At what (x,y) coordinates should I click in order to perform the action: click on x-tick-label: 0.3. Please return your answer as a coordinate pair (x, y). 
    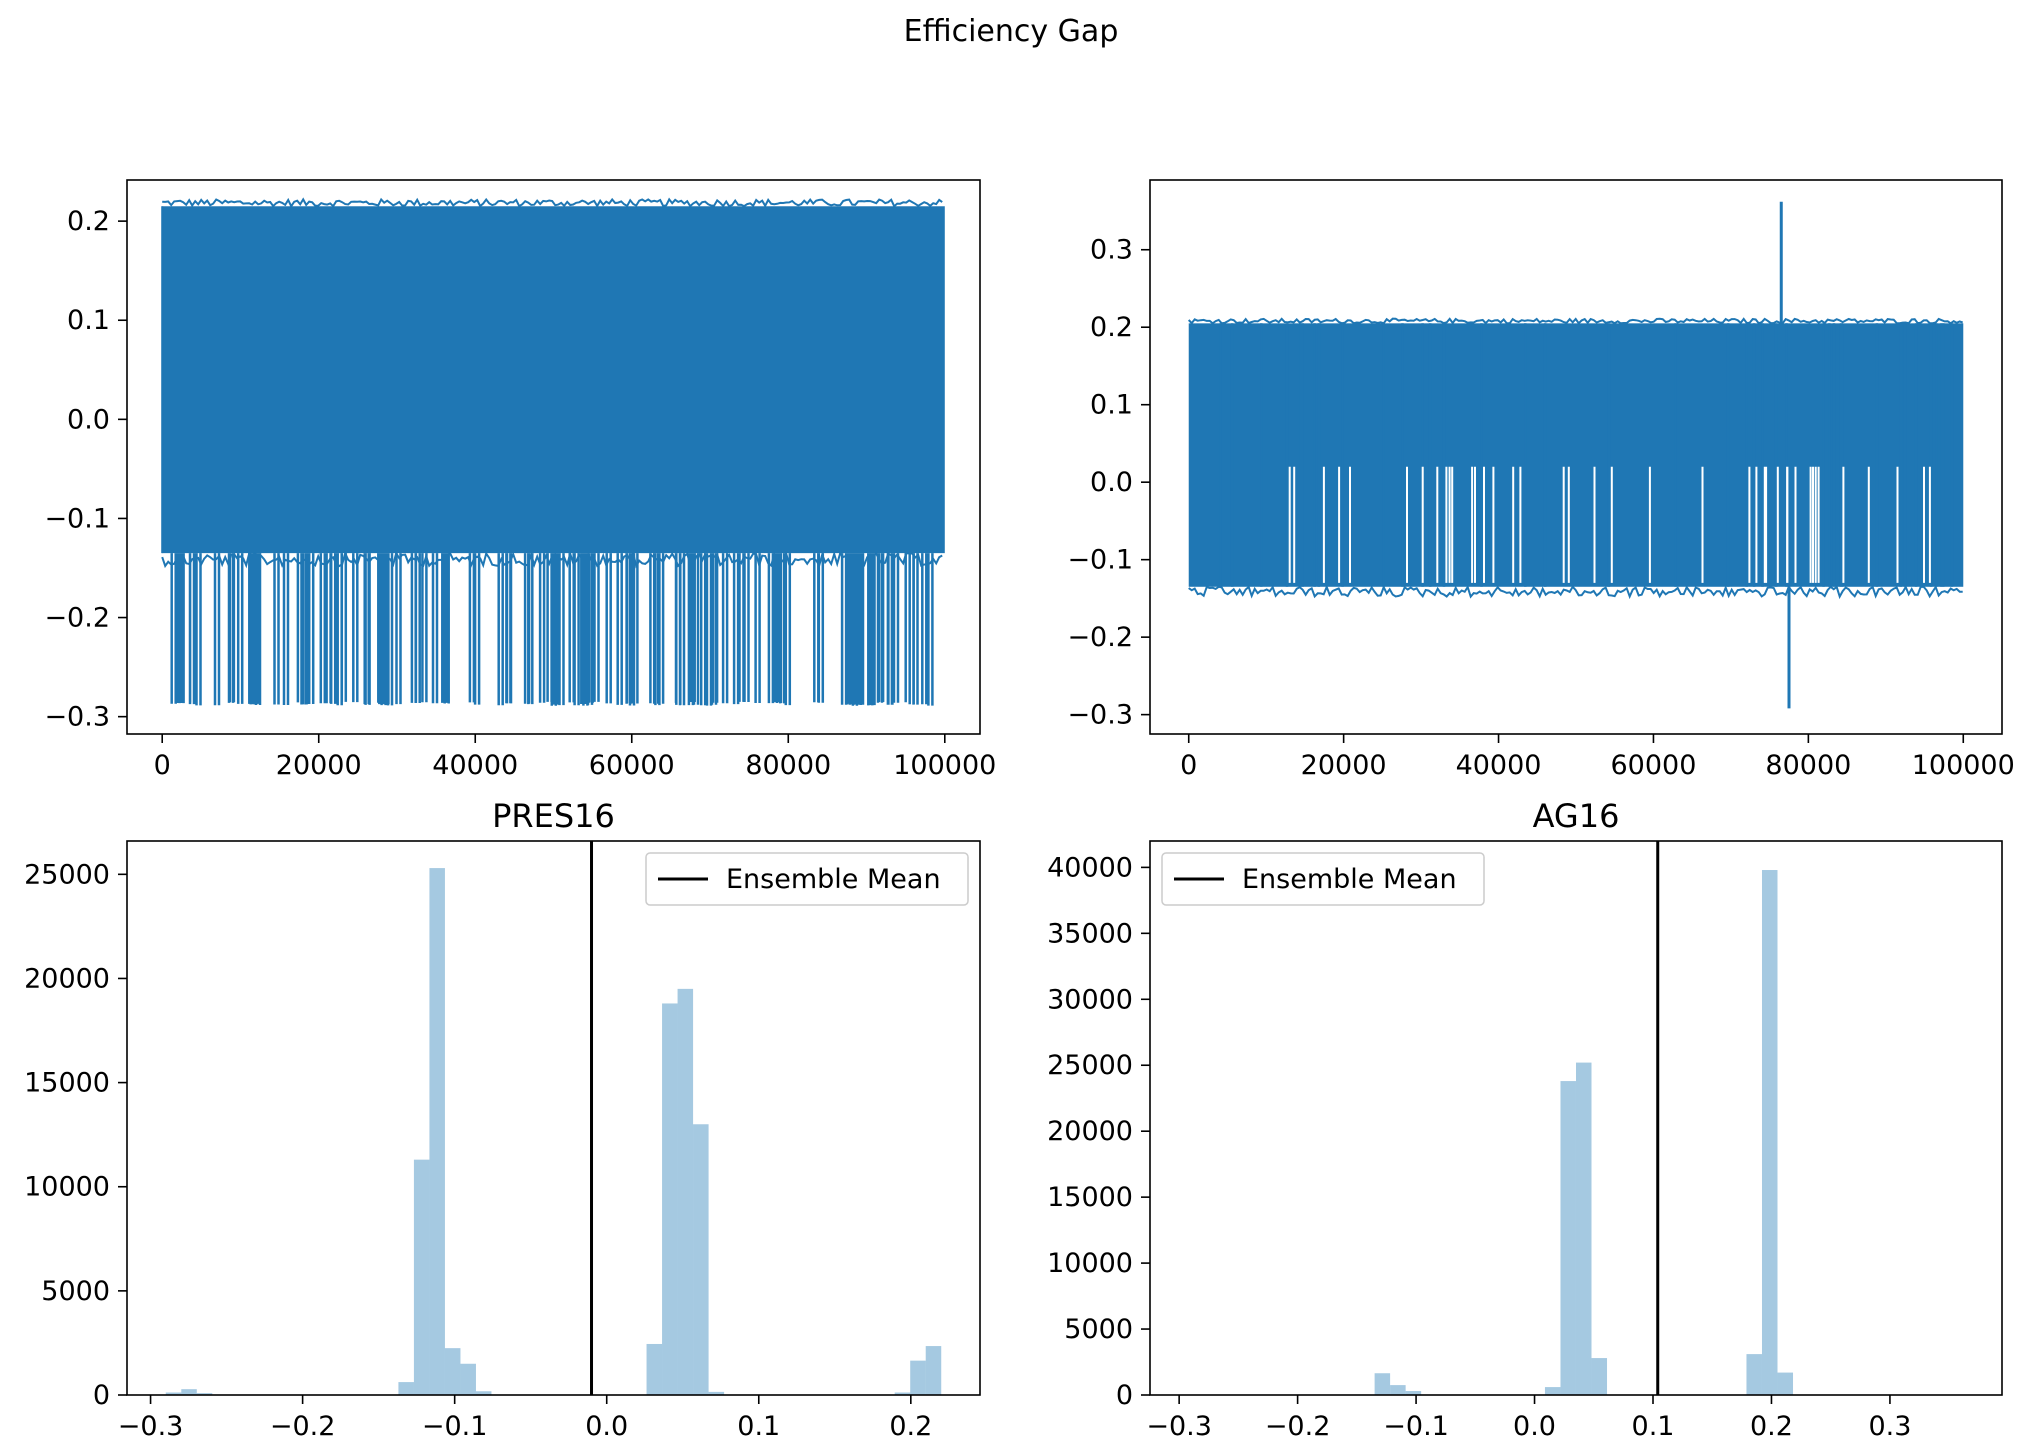
    Looking at the image, I should click on (1889, 1426).